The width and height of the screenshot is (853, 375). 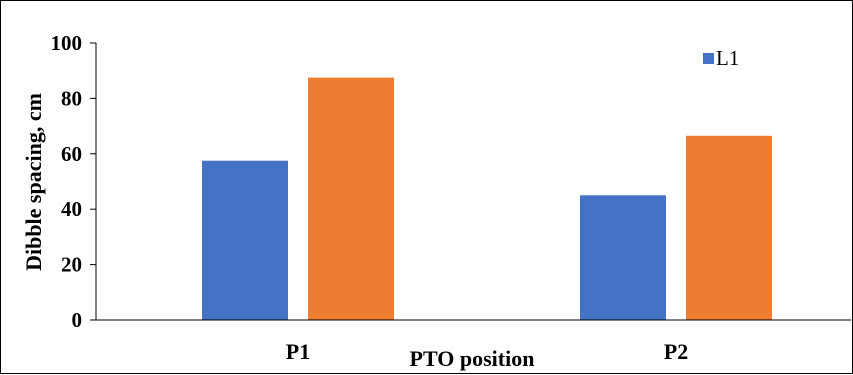 What do you see at coordinates (708, 58) in the screenshot?
I see `legend-swatch-l1` at bounding box center [708, 58].